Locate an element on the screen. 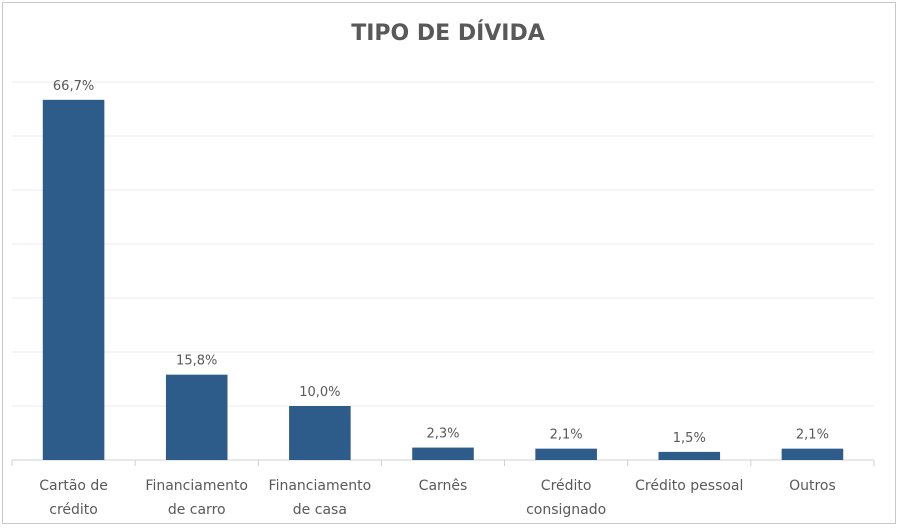  chart-title: TIPO DE DÍVIDA is located at coordinates (448, 33).